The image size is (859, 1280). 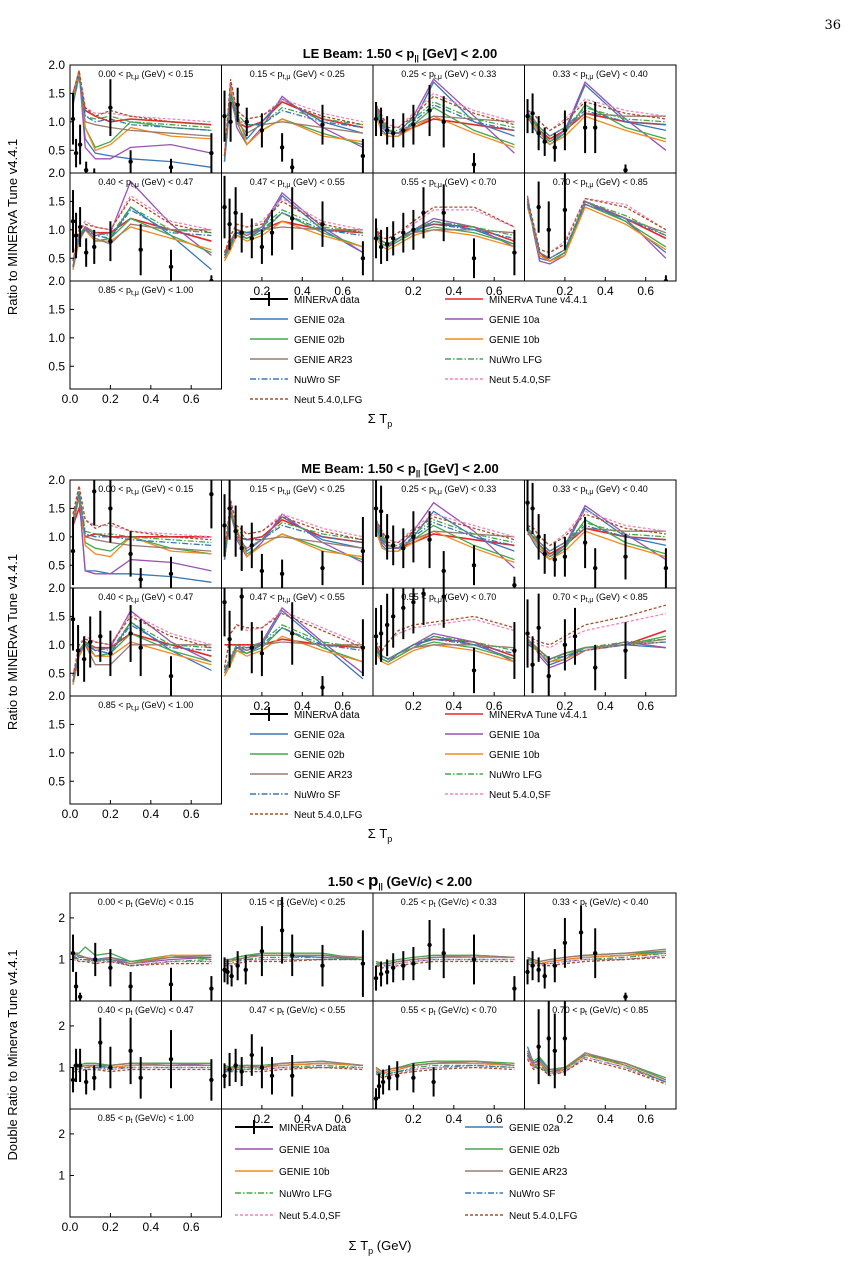 I want to click on legend-label: Neut 5.4.0,LFG, so click(x=543, y=1216).